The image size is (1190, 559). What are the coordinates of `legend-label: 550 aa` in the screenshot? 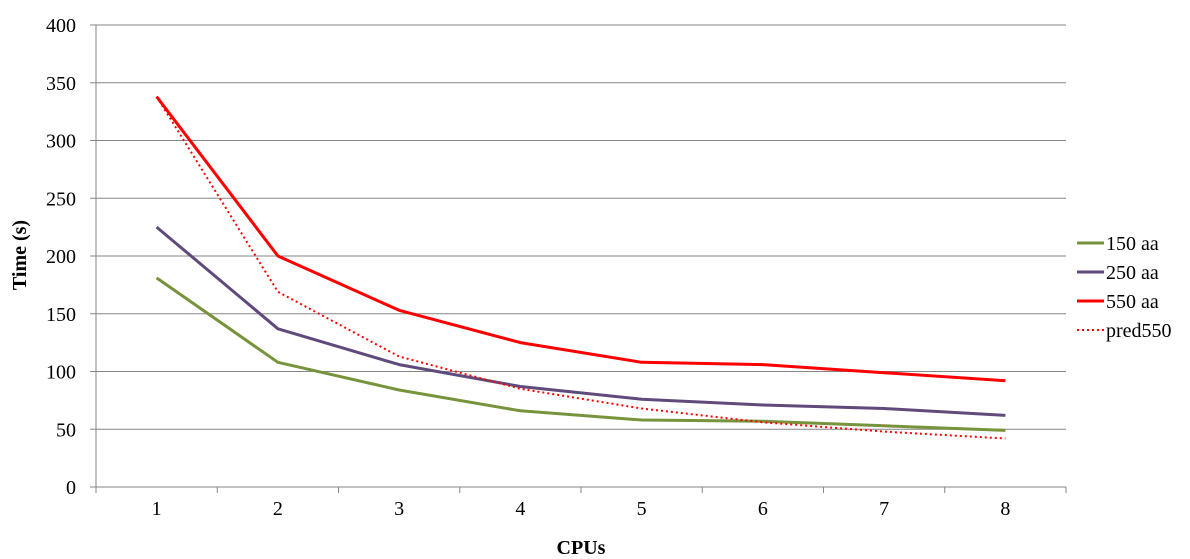 It's located at (1132, 302).